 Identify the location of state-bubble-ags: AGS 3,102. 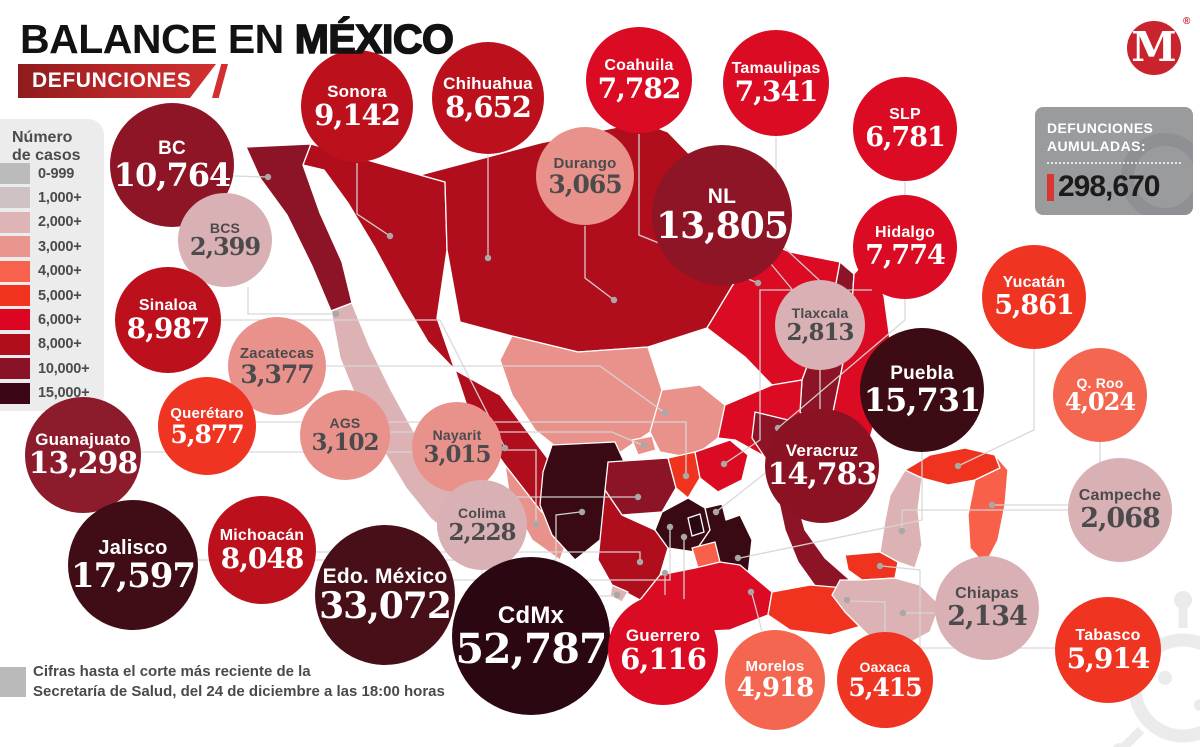
(345, 435).